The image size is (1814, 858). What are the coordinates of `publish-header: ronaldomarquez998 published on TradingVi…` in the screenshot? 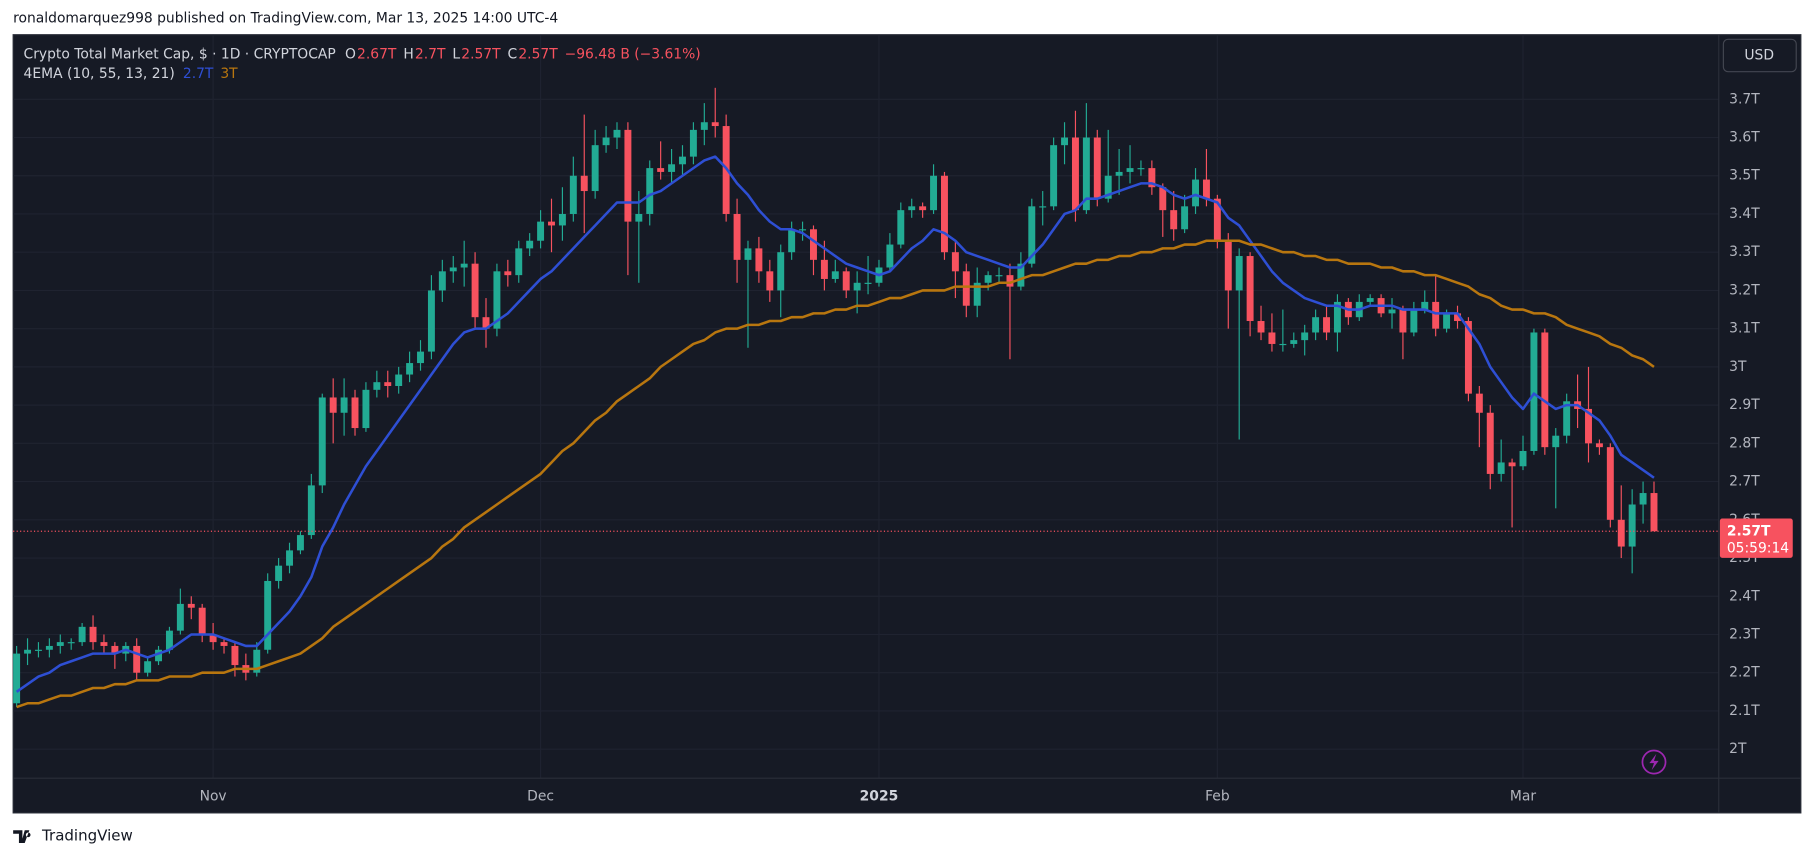 It's located at (285, 19).